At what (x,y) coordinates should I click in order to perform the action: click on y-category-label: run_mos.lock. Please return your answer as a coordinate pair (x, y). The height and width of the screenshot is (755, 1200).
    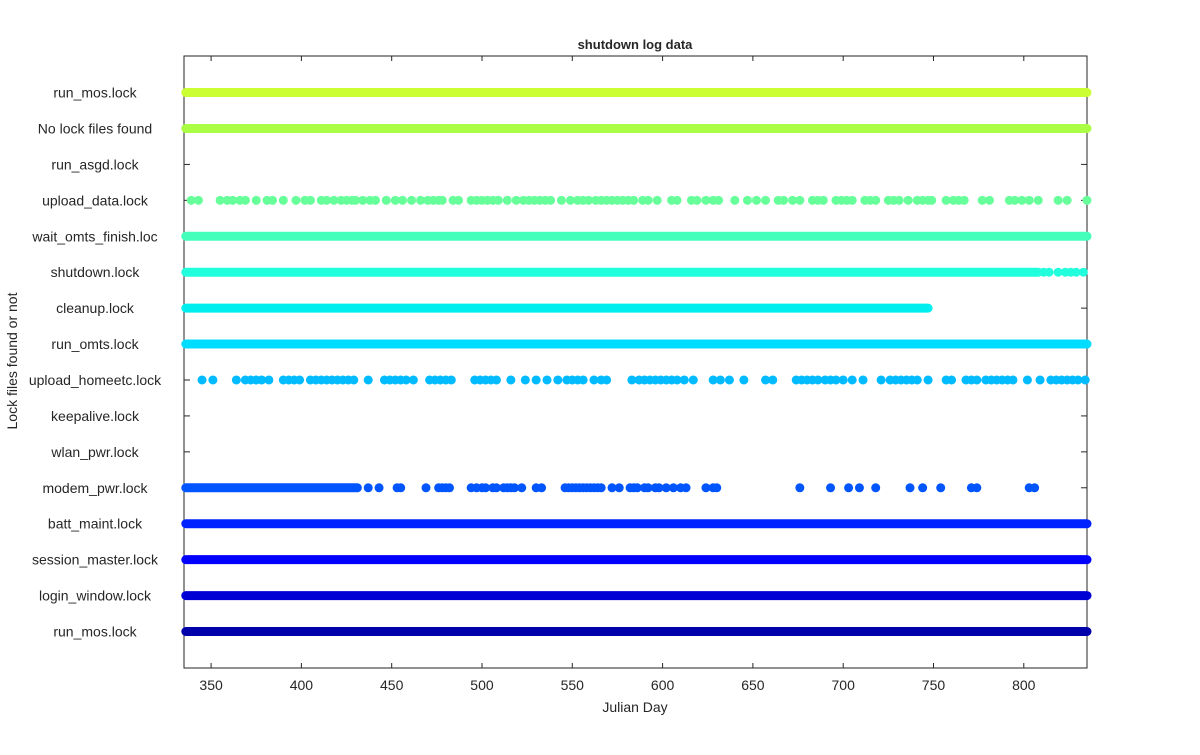
    Looking at the image, I should click on (95, 632).